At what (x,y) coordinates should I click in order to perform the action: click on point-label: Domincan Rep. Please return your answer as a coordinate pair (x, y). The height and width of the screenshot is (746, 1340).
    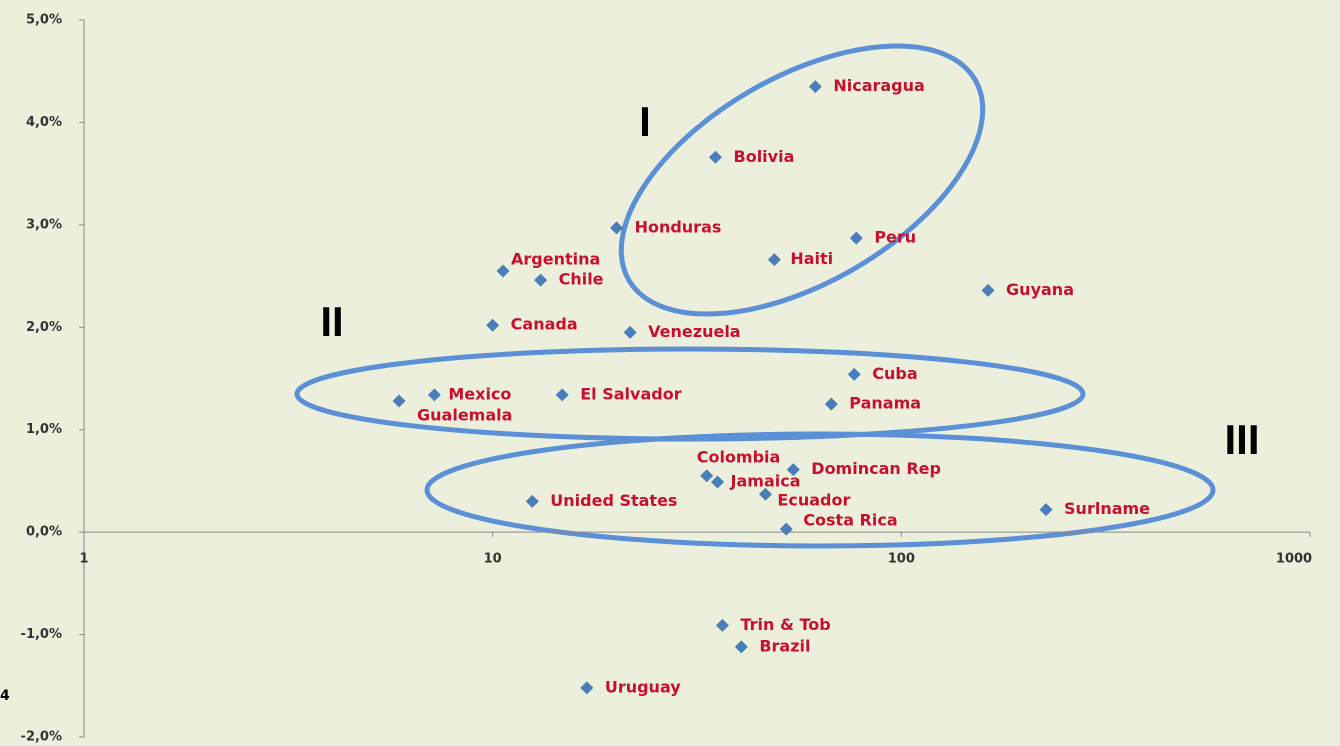
    Looking at the image, I should click on (876, 468).